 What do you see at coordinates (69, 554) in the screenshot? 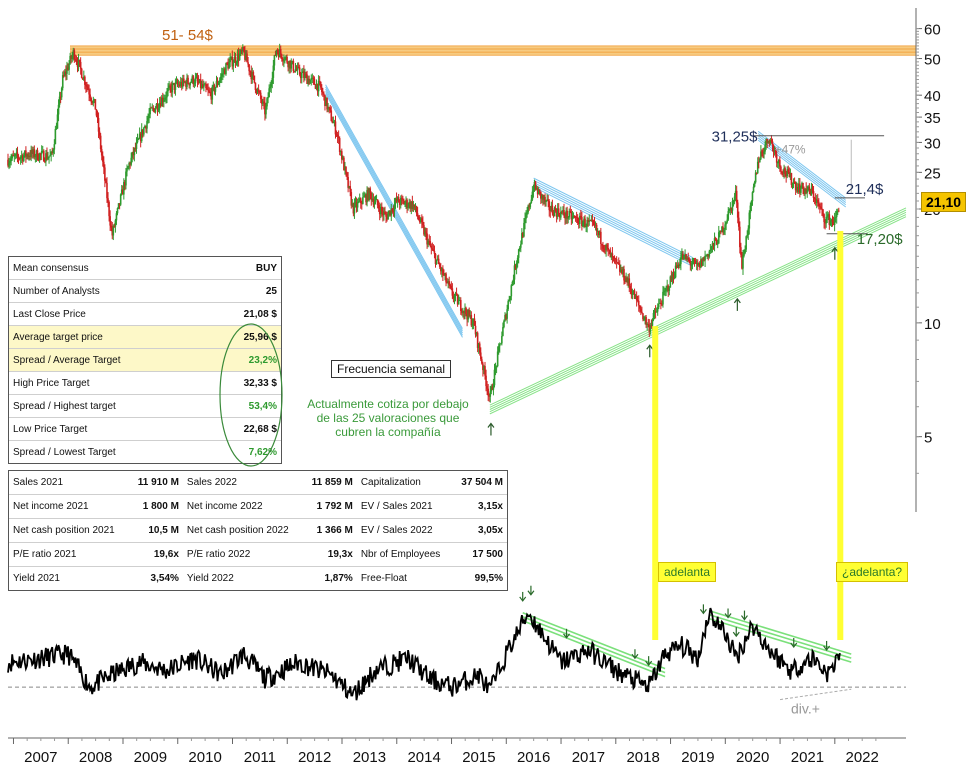
I see `fundamentals-label: P/E ratio 2021` at bounding box center [69, 554].